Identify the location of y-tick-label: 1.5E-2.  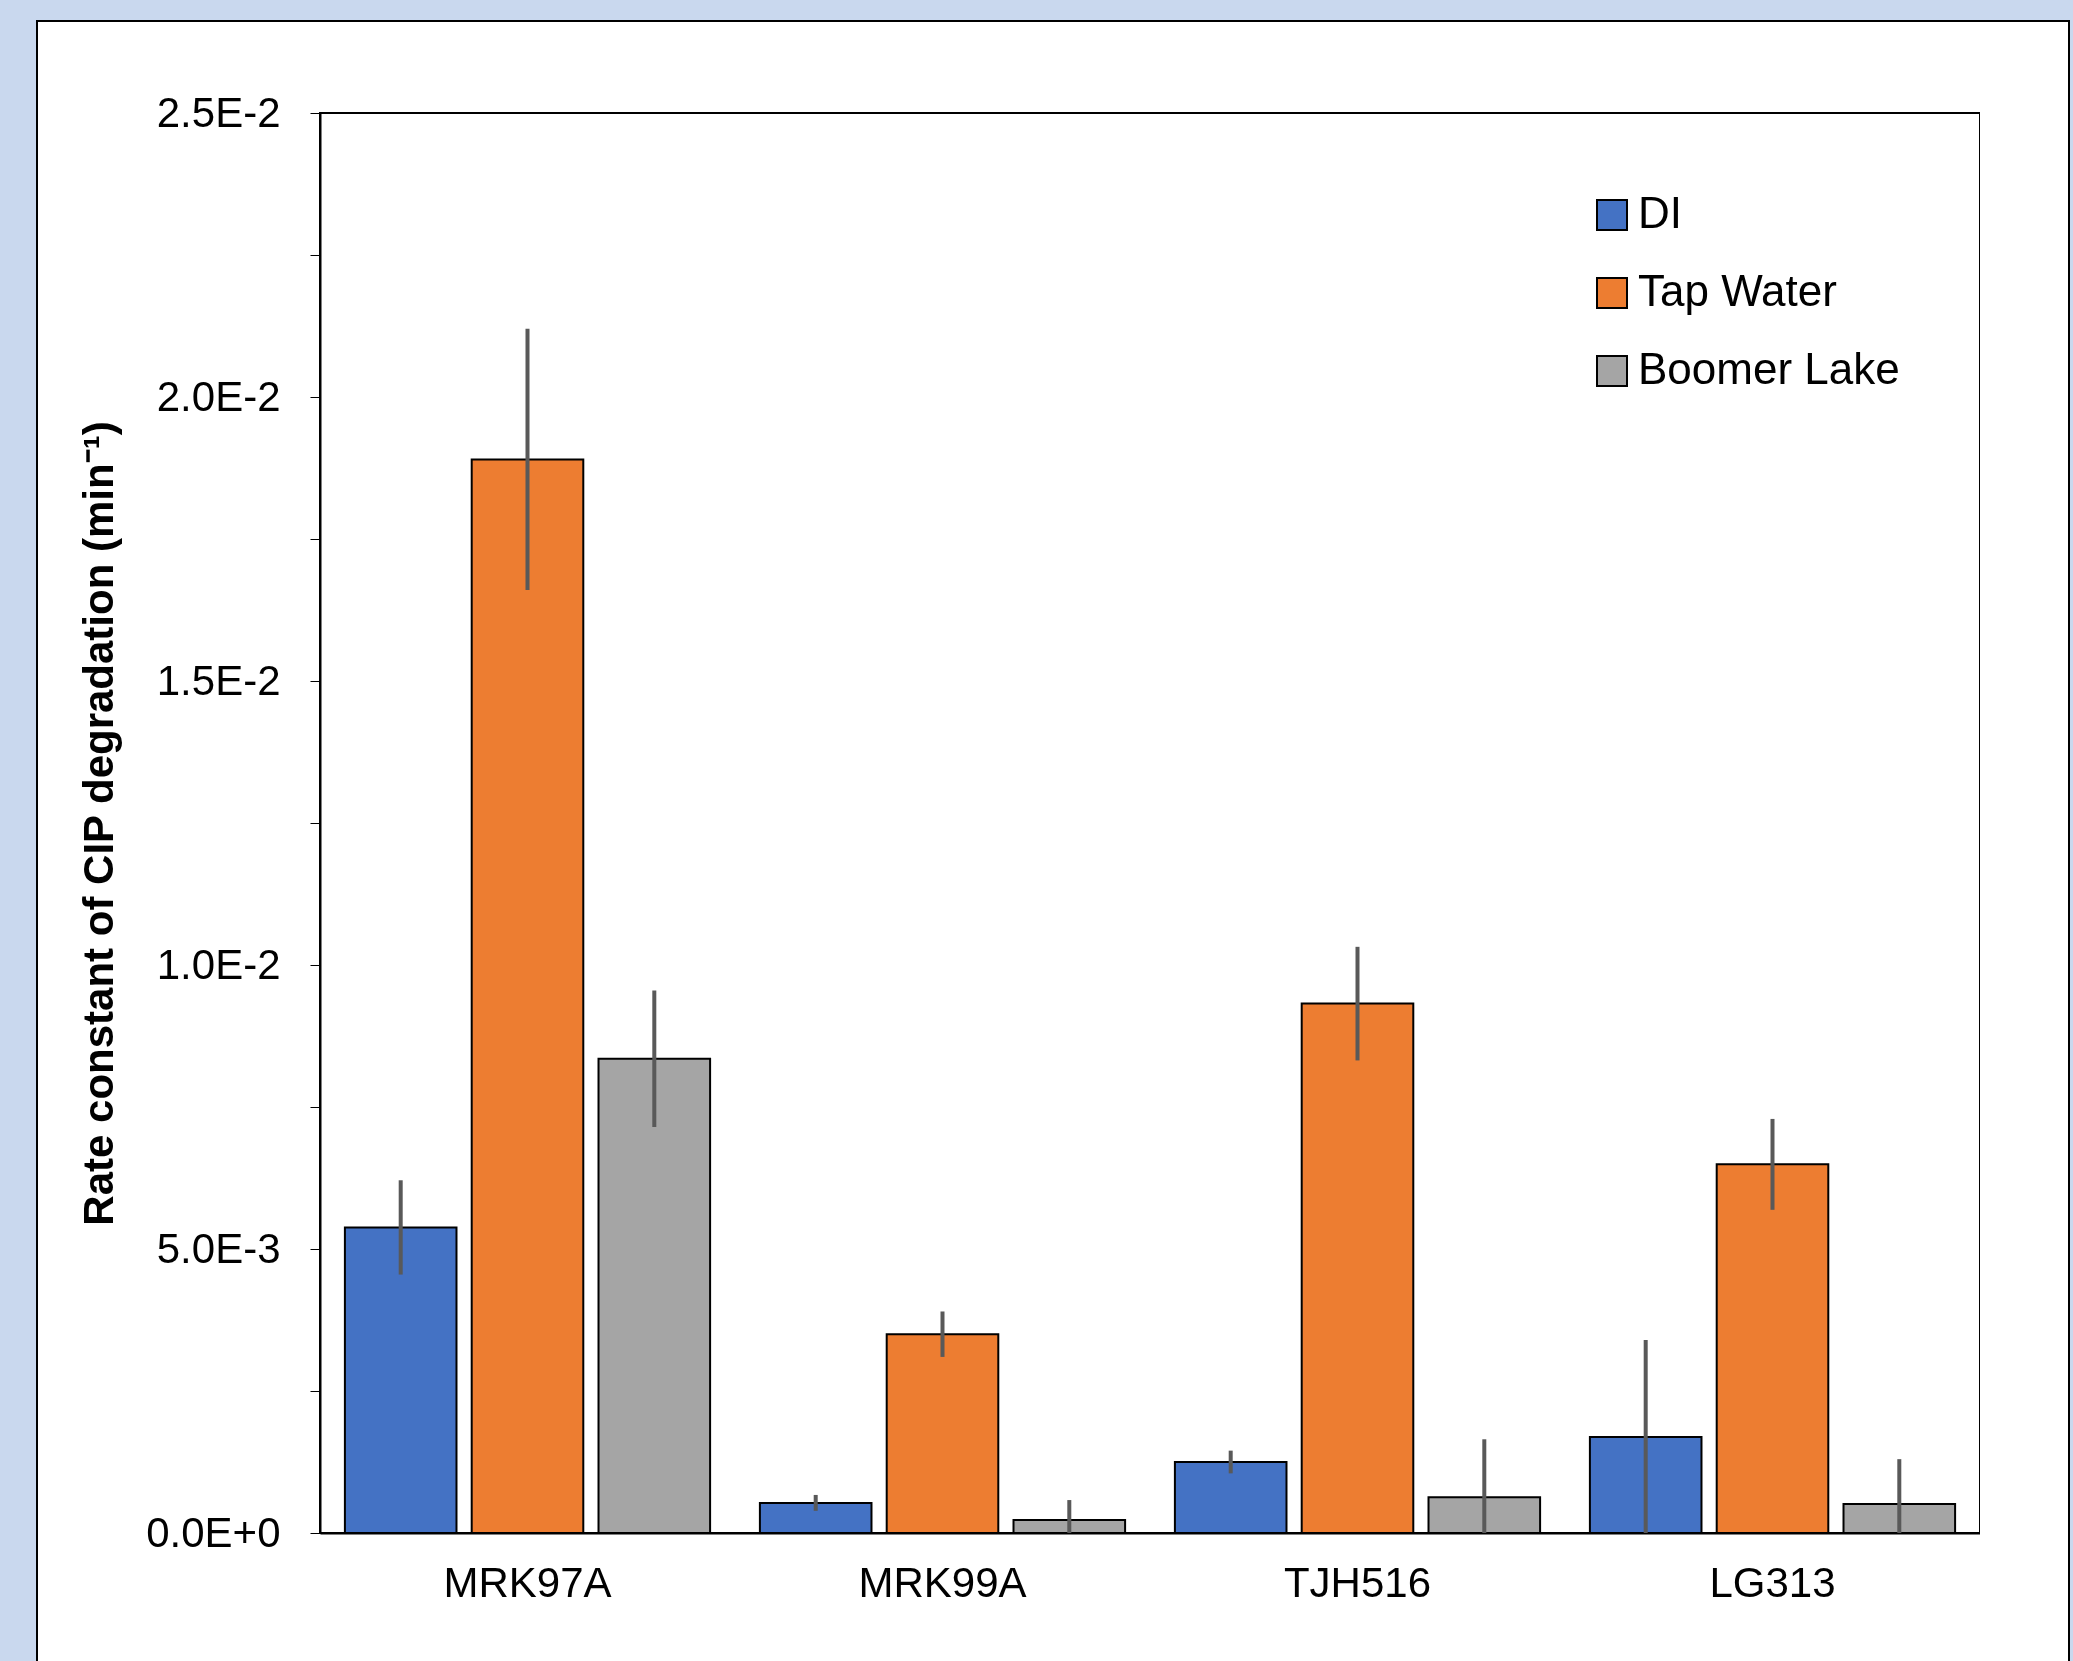
(218, 680).